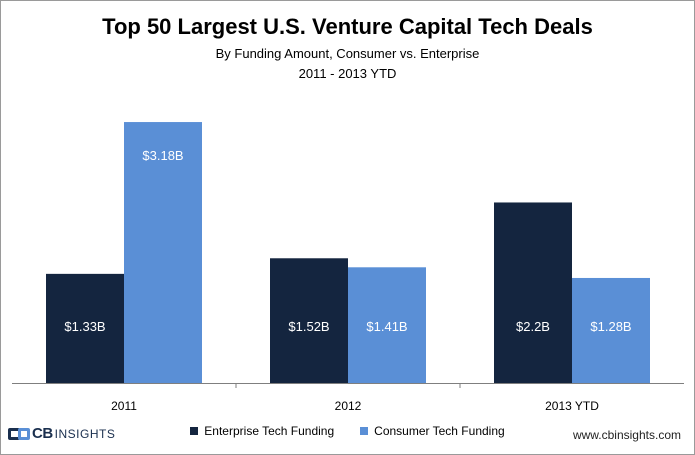 The width and height of the screenshot is (695, 455). I want to click on legend-item-consumer: Consumer Tech Funding, so click(432, 431).